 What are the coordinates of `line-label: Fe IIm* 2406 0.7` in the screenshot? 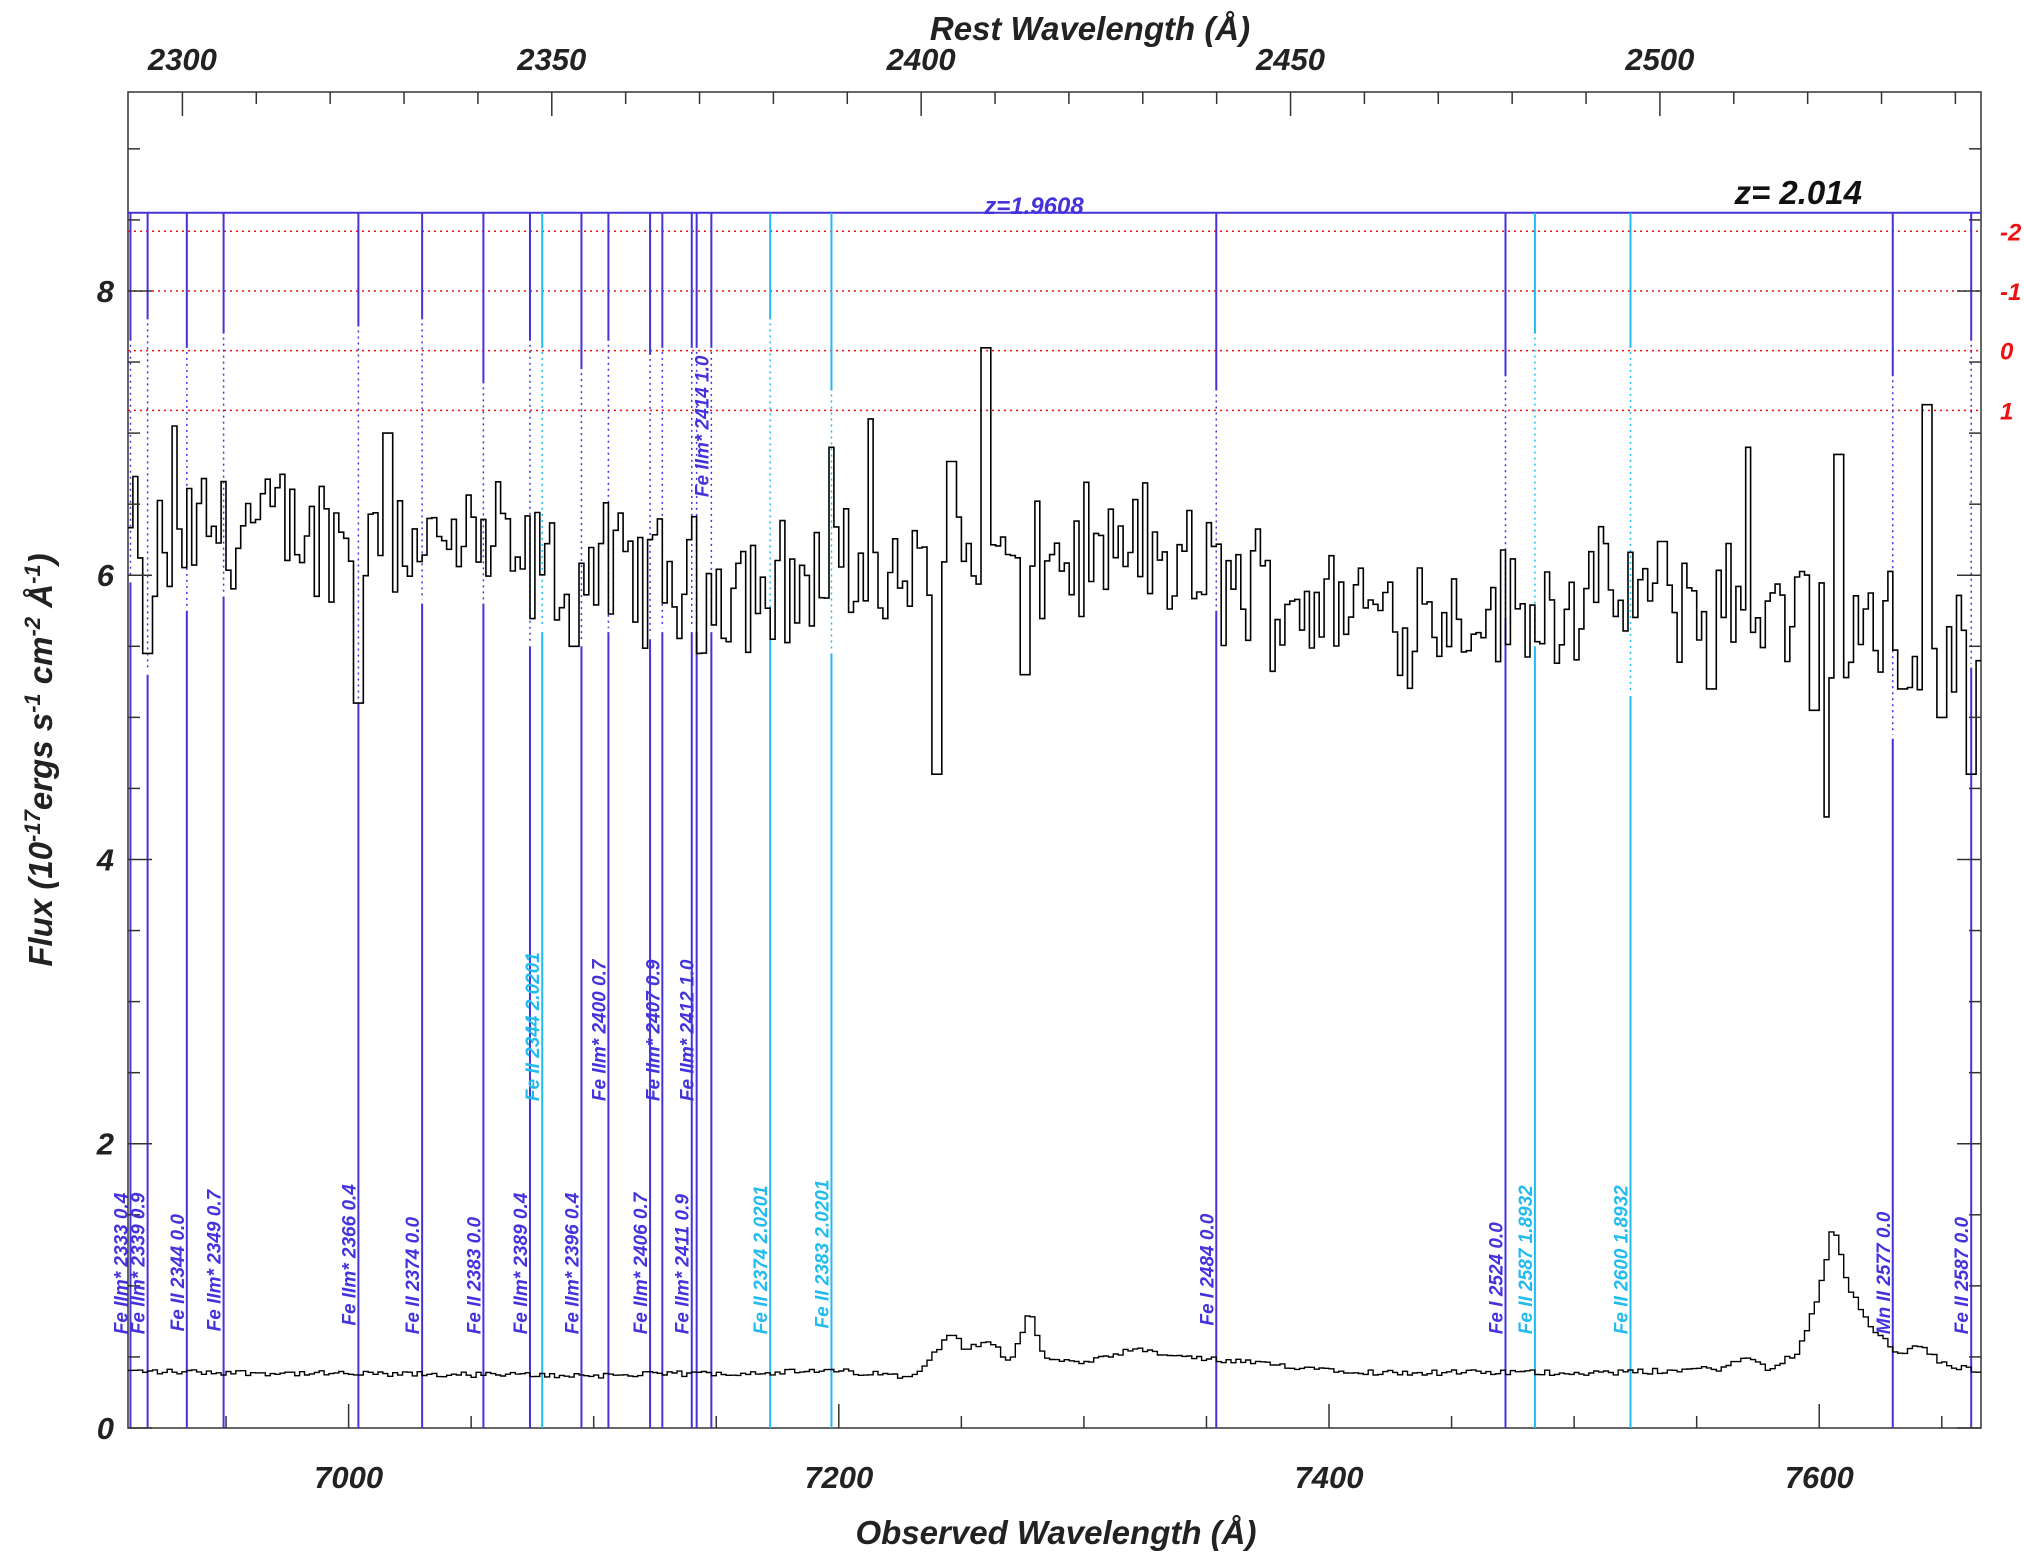 It's located at (641, 1262).